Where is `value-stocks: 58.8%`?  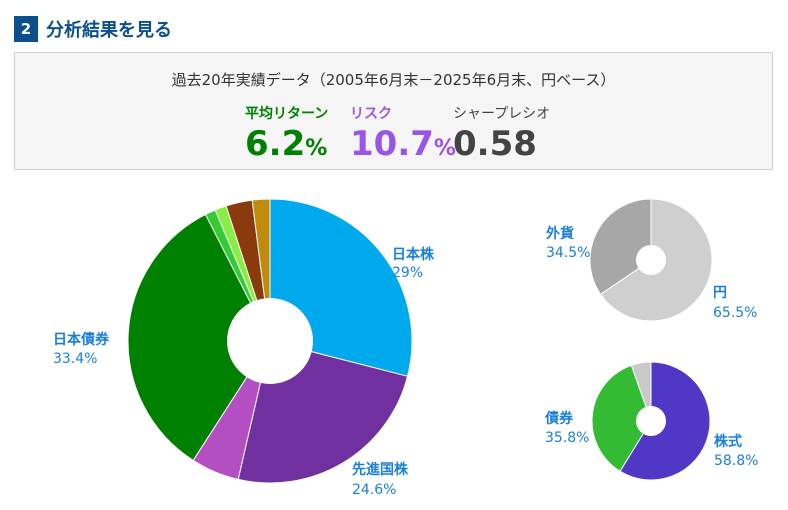 value-stocks: 58.8% is located at coordinates (736, 461).